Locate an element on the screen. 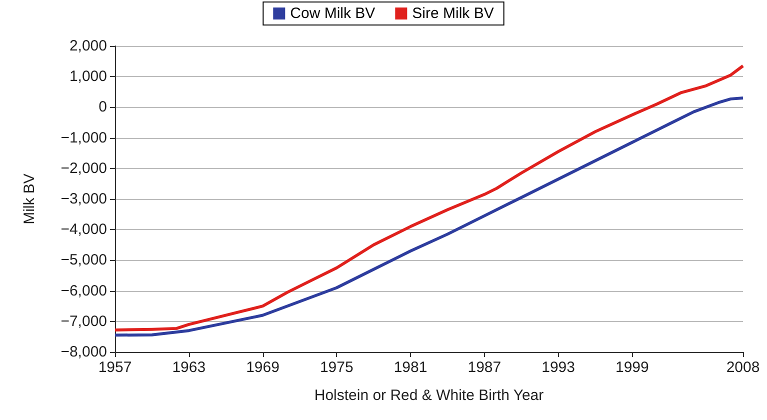 The image size is (767, 420). x-tick-label: 1969 is located at coordinates (263, 367).